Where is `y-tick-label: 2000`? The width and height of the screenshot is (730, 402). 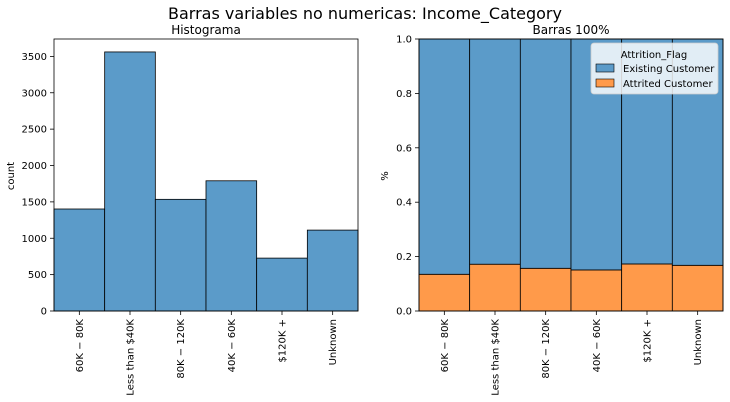
y-tick-label: 2000 is located at coordinates (34, 166).